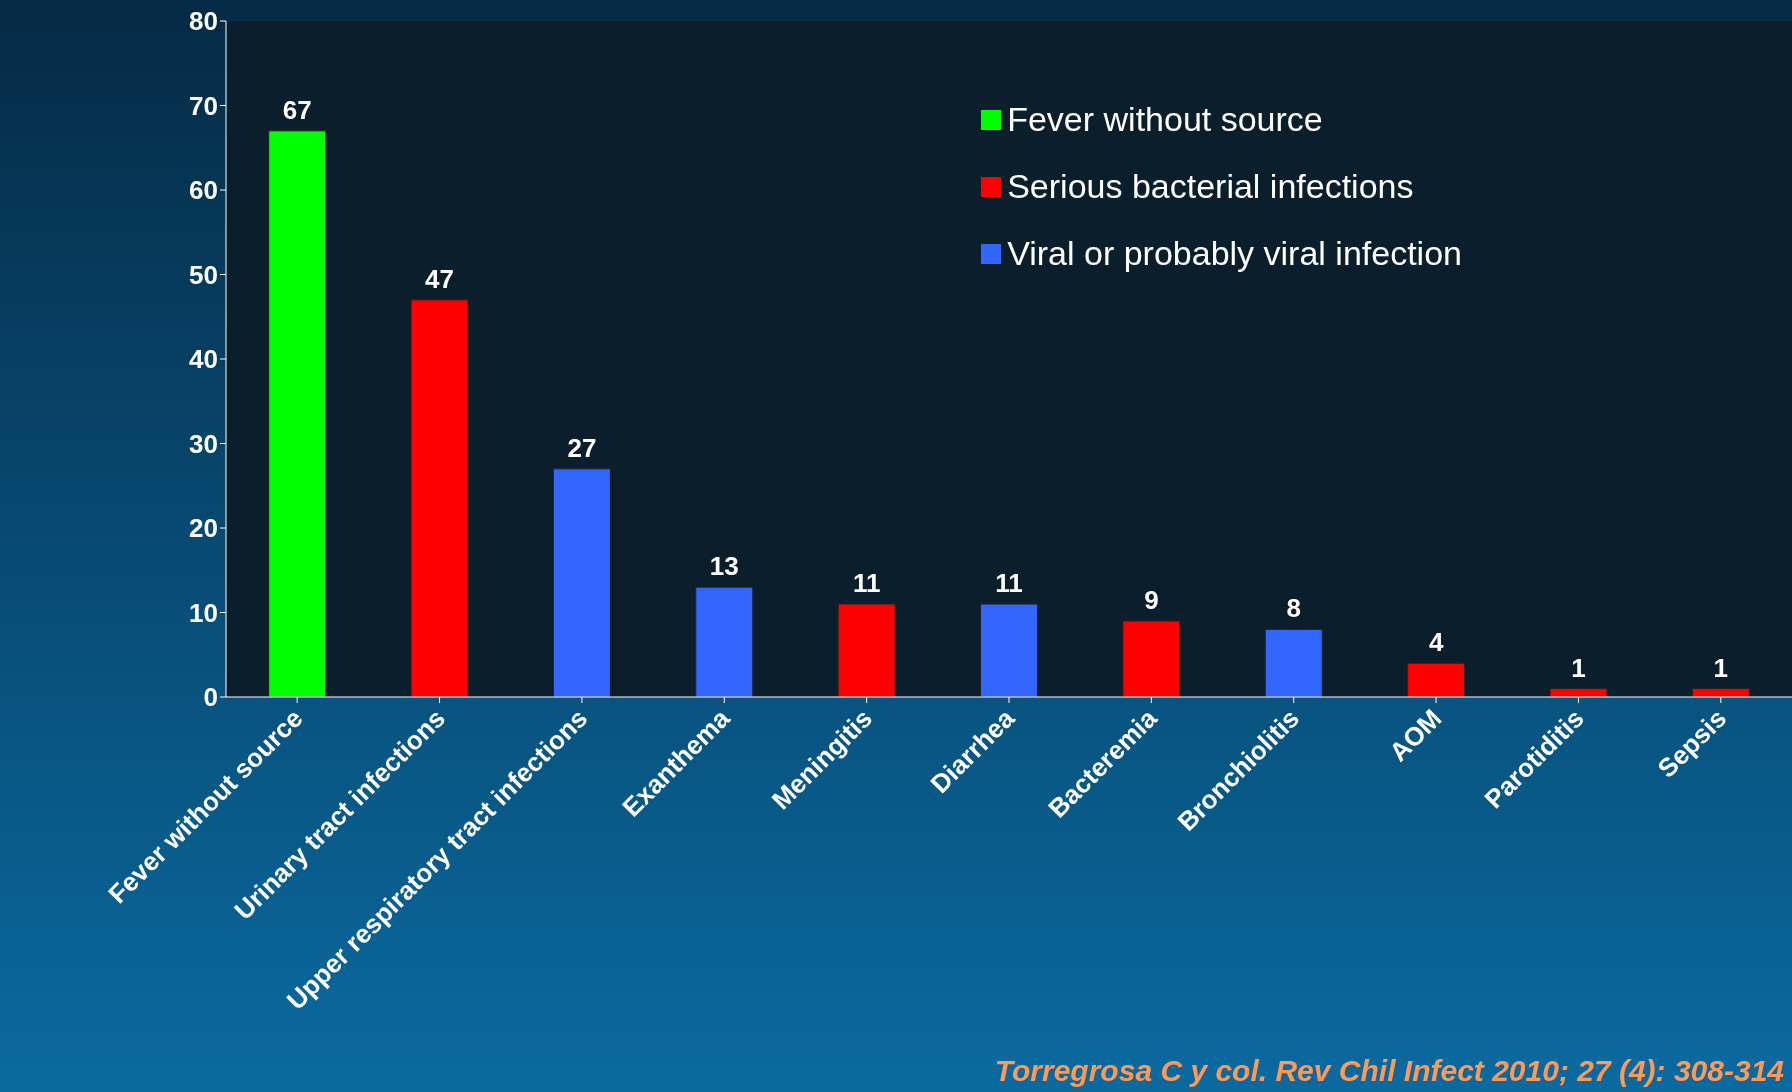 The height and width of the screenshot is (1092, 1792). What do you see at coordinates (1210, 186) in the screenshot?
I see `legend-label: Serious bacterial infections` at bounding box center [1210, 186].